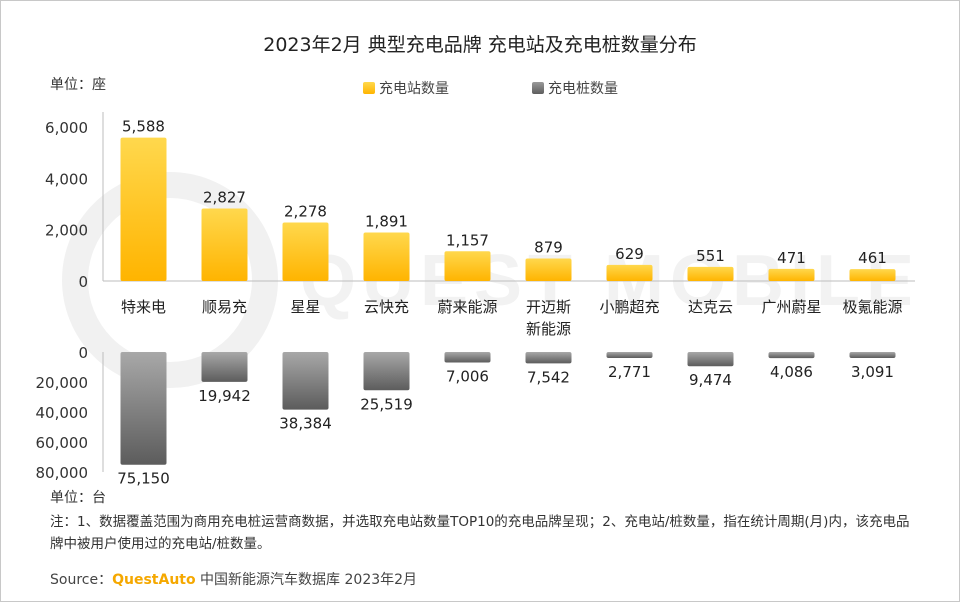 This screenshot has width=960, height=602. I want to click on station-value-label: 2,827, so click(224, 197).